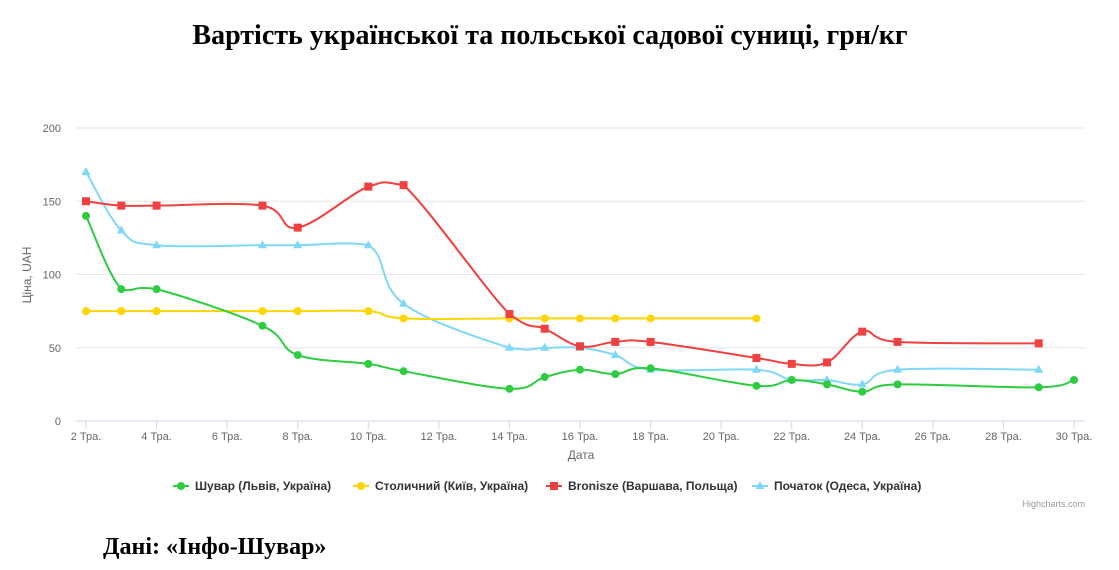 This screenshot has height=570, width=1119. I want to click on x-tick-label: 8 Тра., so click(297, 437).